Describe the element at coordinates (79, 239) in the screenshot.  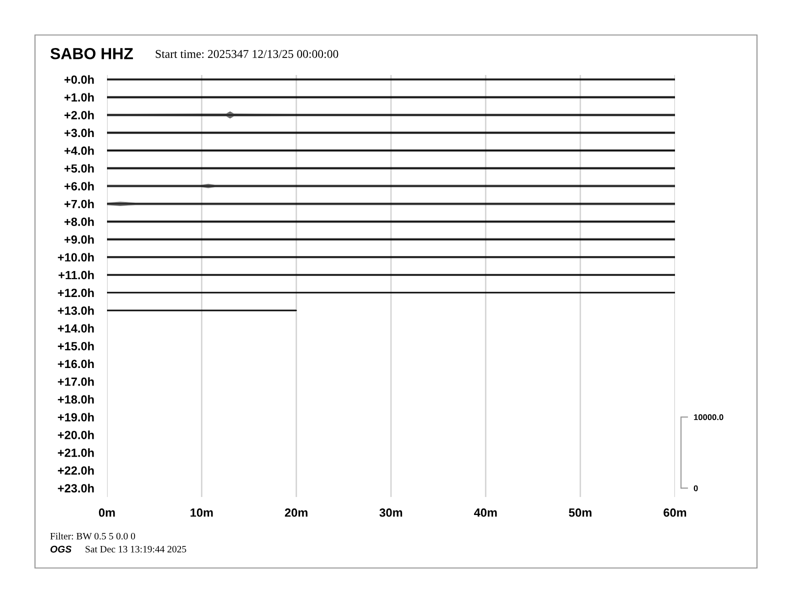
I see `y-tick-label: +9.0h` at that location.